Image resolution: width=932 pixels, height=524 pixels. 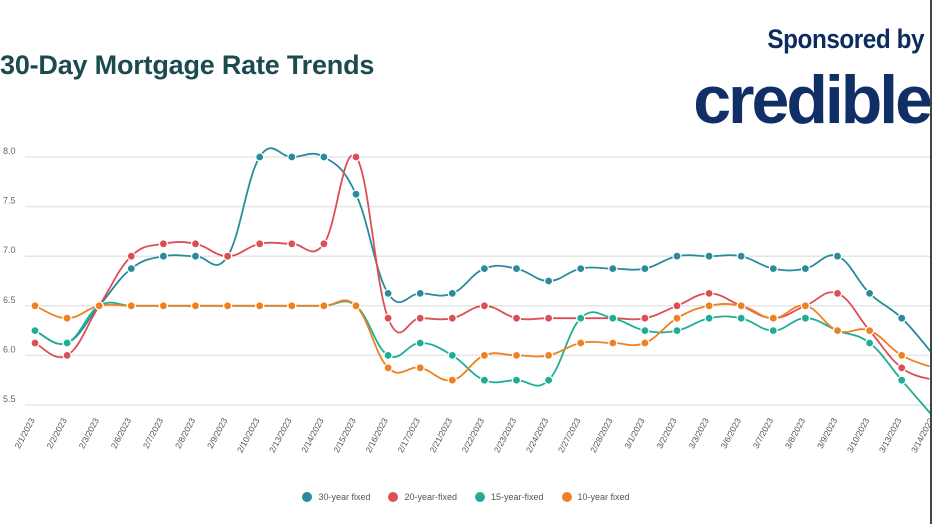 I want to click on legend-item-10-year: 10-year fixed, so click(x=595, y=497).